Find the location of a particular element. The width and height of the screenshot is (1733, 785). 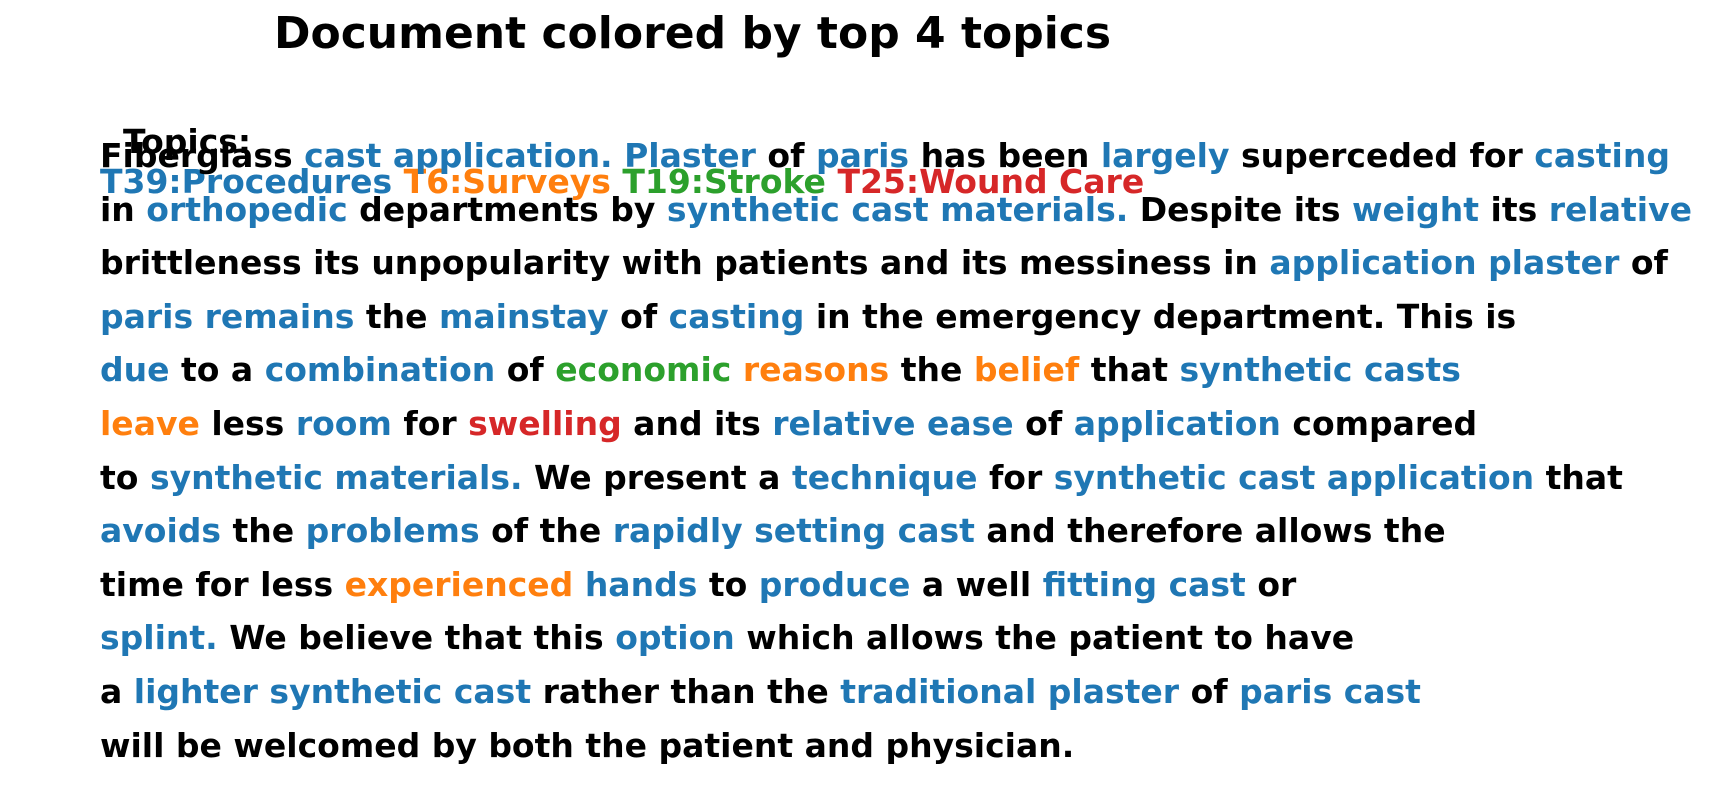

document-word: We believe that this is located at coordinates (416, 638).